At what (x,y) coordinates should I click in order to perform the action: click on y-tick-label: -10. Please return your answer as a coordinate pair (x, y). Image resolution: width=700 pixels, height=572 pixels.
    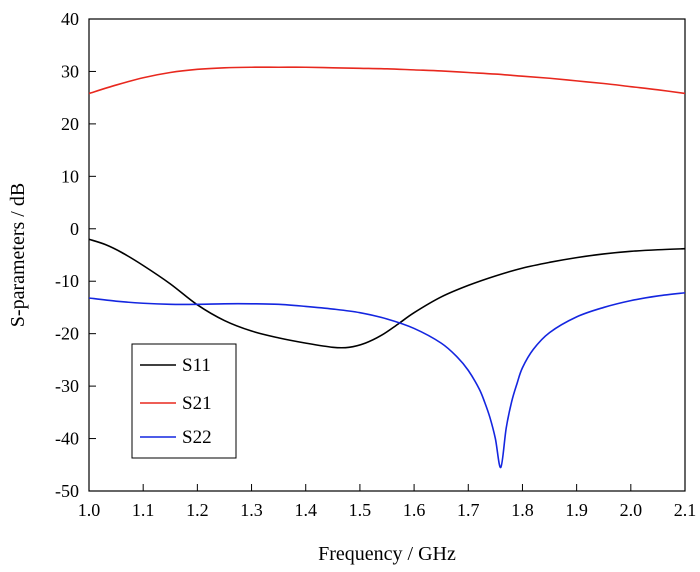
    Looking at the image, I should click on (67, 281).